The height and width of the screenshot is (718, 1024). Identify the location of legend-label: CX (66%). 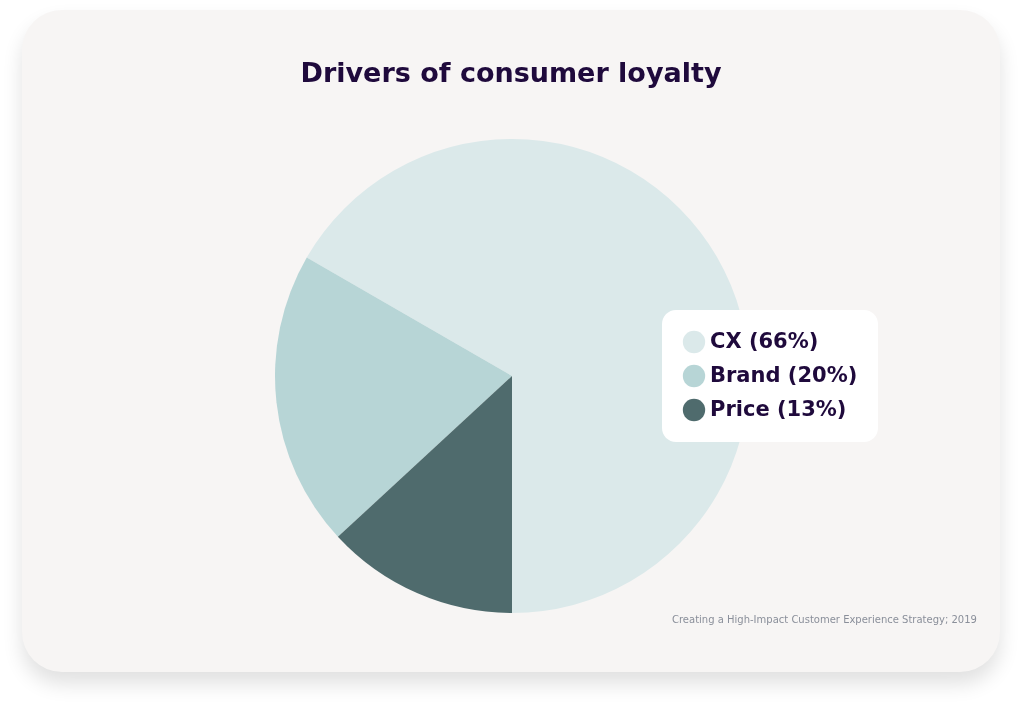
(764, 341).